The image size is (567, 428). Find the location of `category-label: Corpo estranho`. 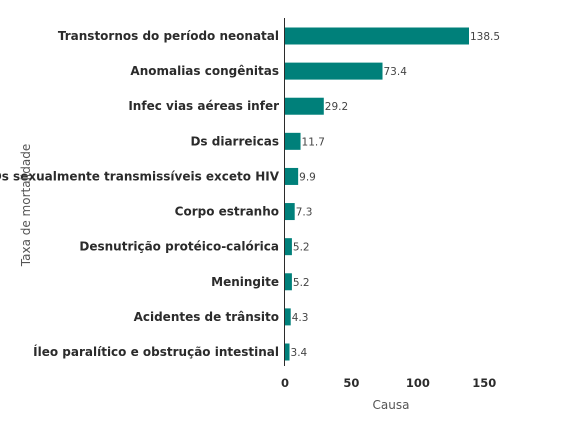

category-label: Corpo estranho is located at coordinates (227, 212).